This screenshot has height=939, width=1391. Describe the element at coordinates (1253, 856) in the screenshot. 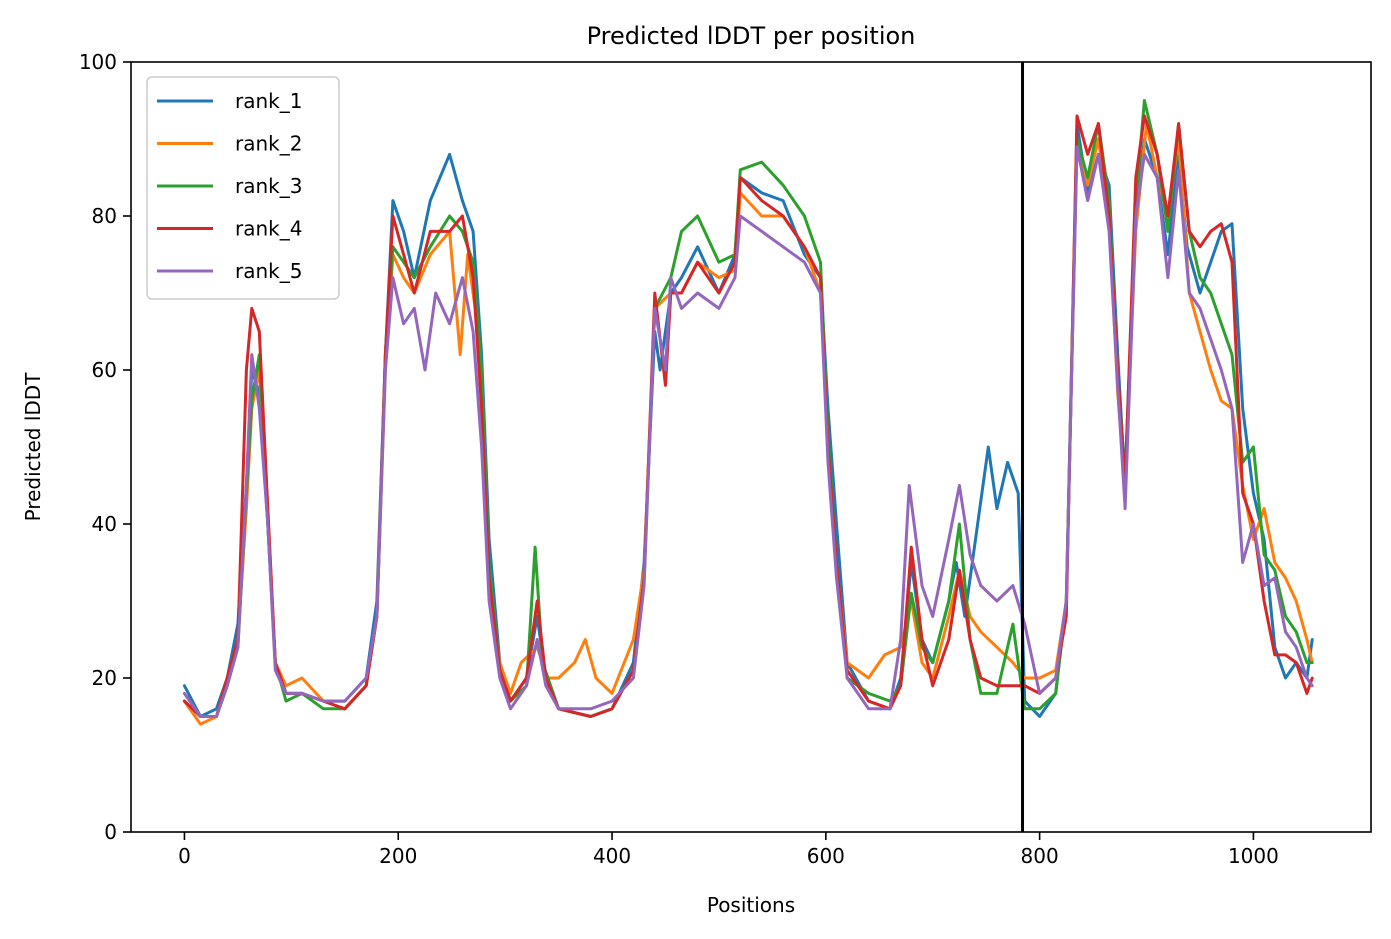

I see `x-tick-label: 1000` at that location.